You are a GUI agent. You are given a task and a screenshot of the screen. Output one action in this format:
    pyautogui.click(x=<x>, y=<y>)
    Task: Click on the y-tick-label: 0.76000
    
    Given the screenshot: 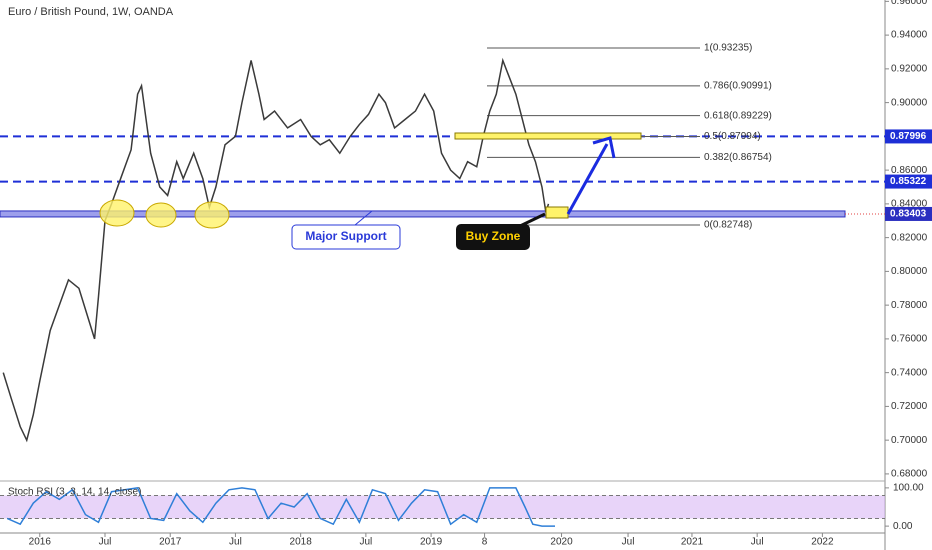 What is the action you would take?
    pyautogui.click(x=909, y=339)
    